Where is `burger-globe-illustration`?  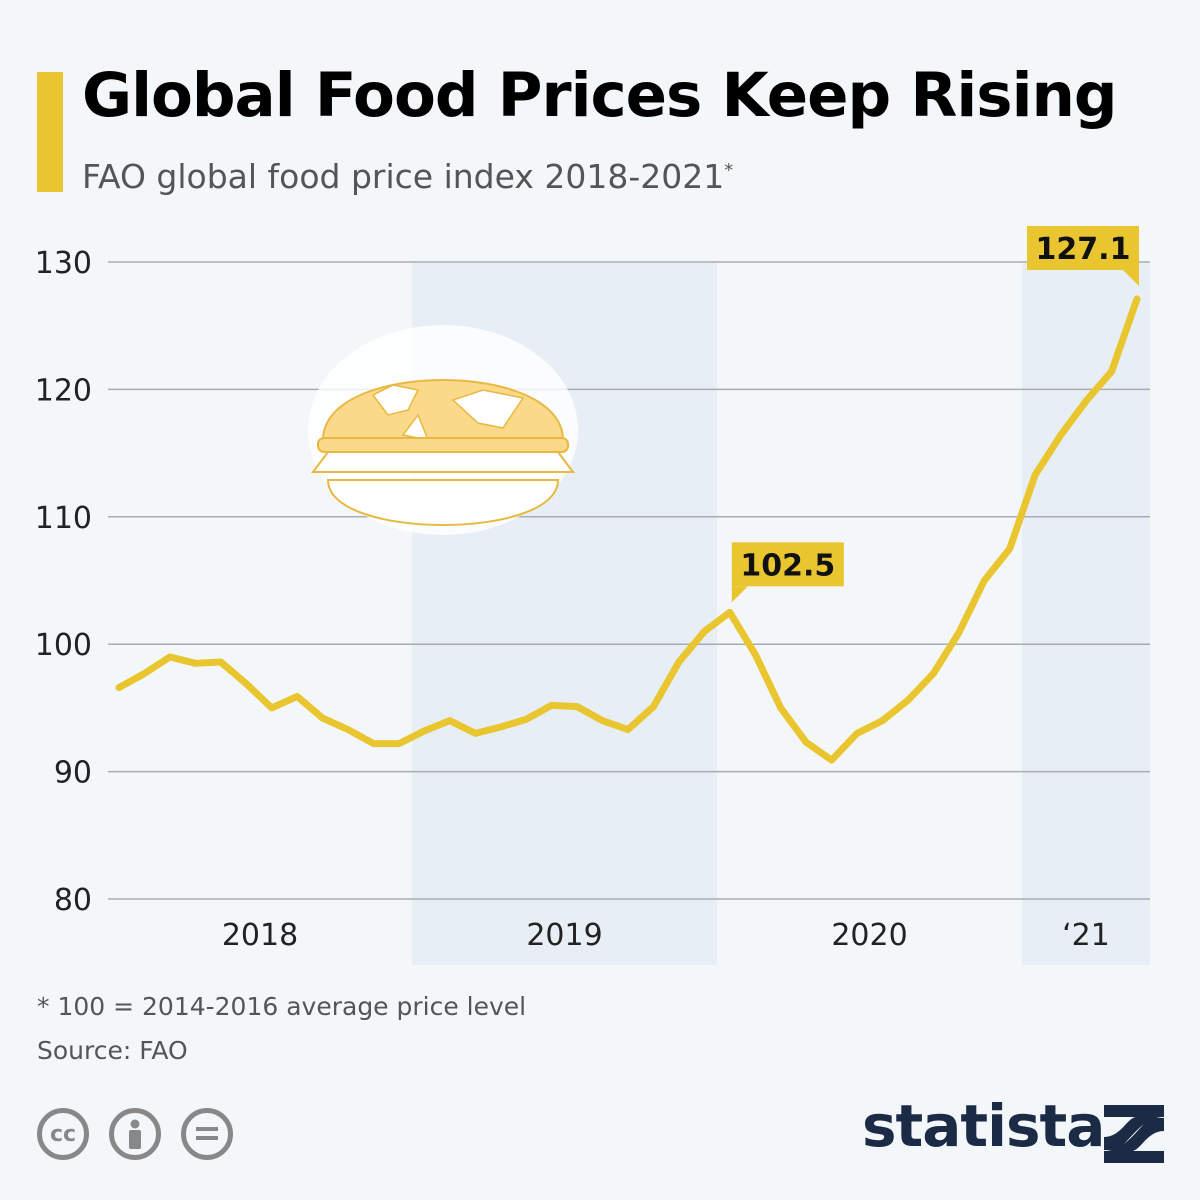 burger-globe-illustration is located at coordinates (443, 430).